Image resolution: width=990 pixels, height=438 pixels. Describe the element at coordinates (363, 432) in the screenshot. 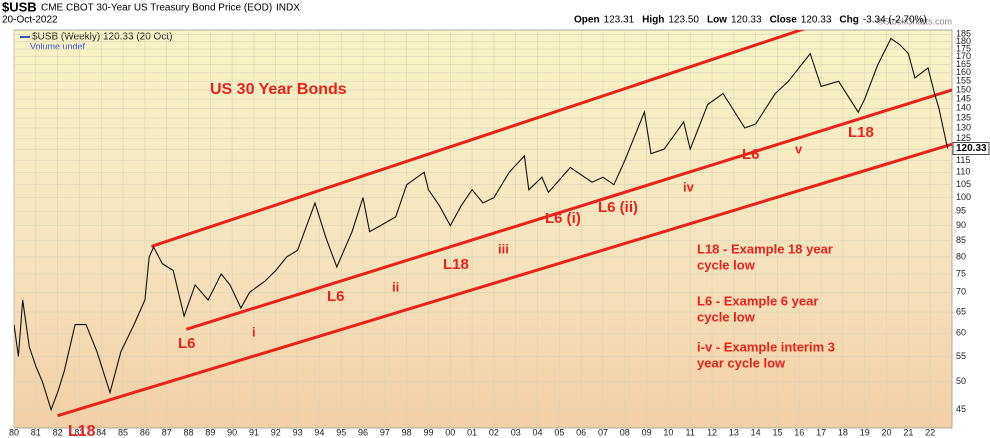

I see `x-tick-label: 96` at that location.